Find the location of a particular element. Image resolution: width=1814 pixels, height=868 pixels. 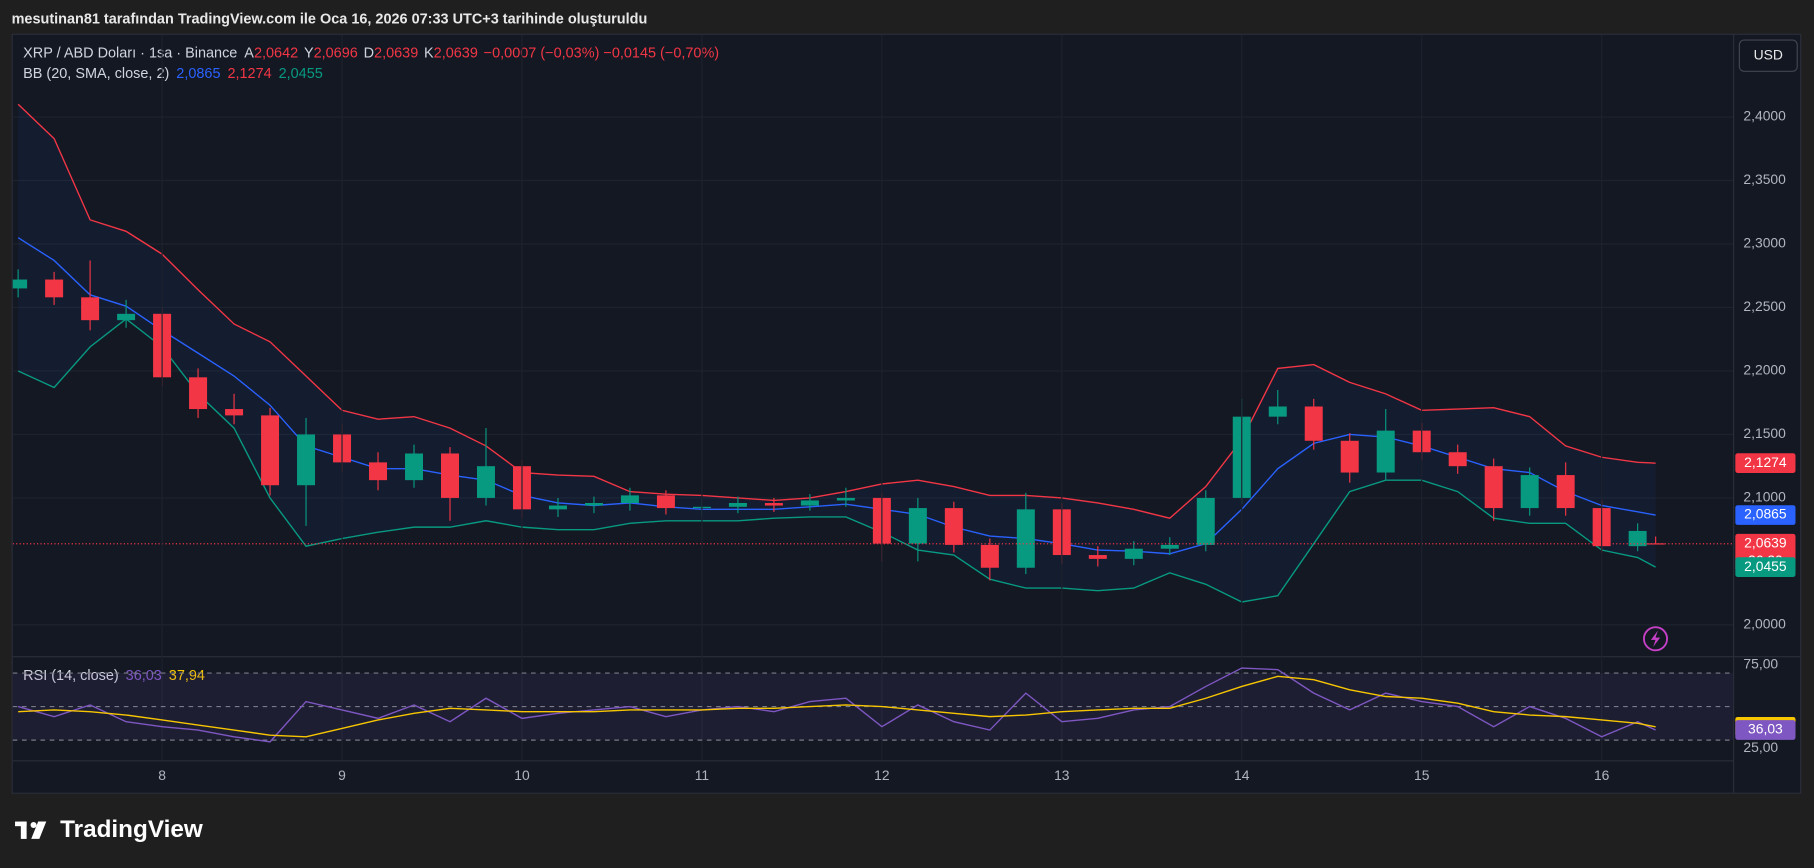

y-tick-label: 2,3000 is located at coordinates (1764, 243).